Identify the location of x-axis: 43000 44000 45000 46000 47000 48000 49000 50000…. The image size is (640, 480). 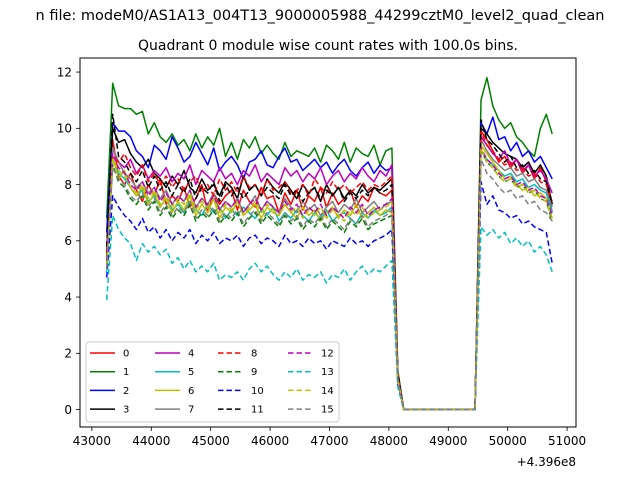
(329, 437).